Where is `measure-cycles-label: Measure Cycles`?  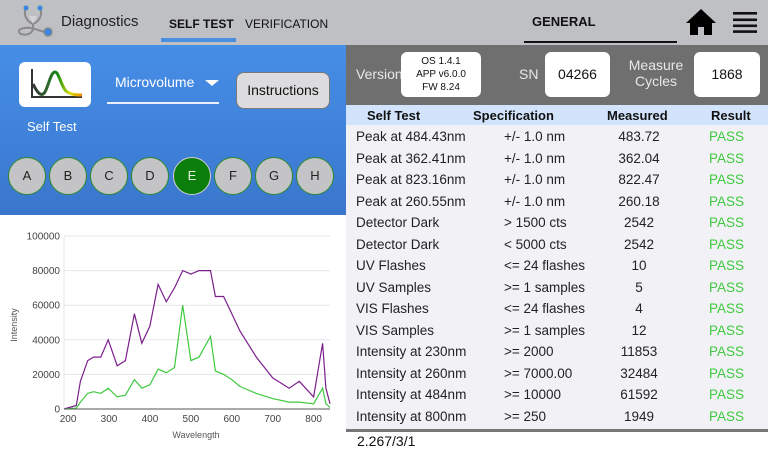
measure-cycles-label: Measure Cycles is located at coordinates (656, 73).